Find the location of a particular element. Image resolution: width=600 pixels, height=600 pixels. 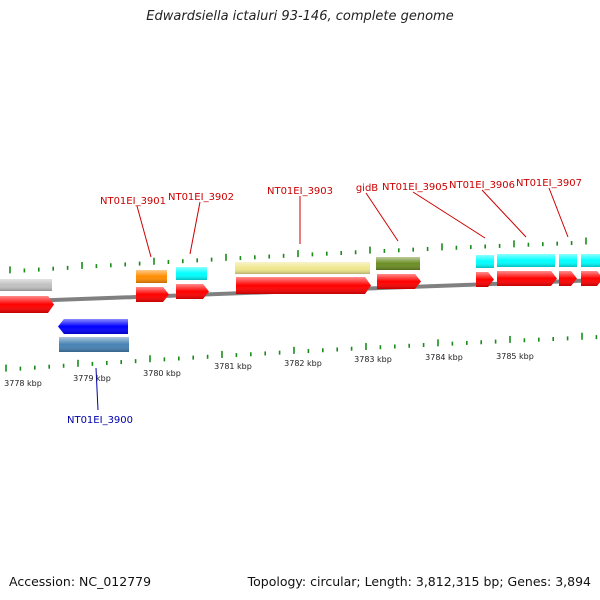

accession-text: Accession: NC_012779 is located at coordinates (80, 581).